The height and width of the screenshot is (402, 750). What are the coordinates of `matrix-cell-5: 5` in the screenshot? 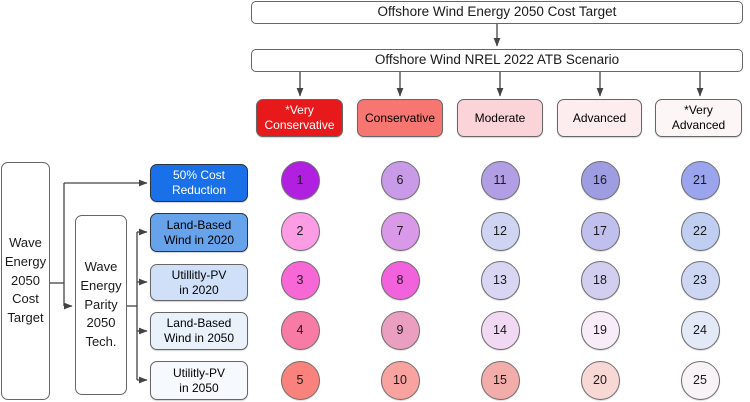 It's located at (300, 380).